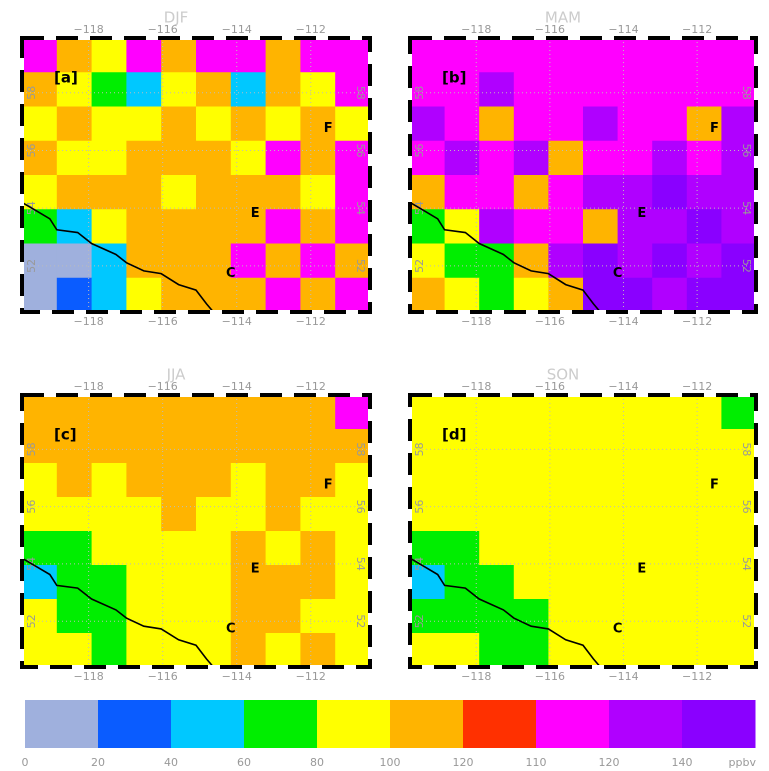  What do you see at coordinates (255, 569) in the screenshot?
I see `site-label: E` at bounding box center [255, 569].